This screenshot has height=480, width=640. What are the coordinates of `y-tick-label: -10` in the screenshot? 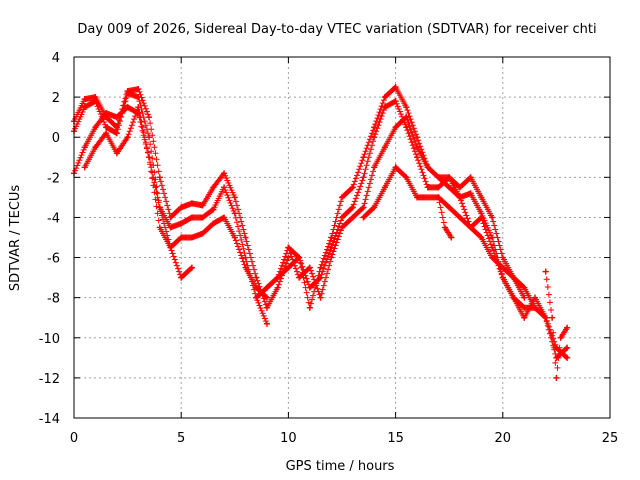 It's located at (49, 339).